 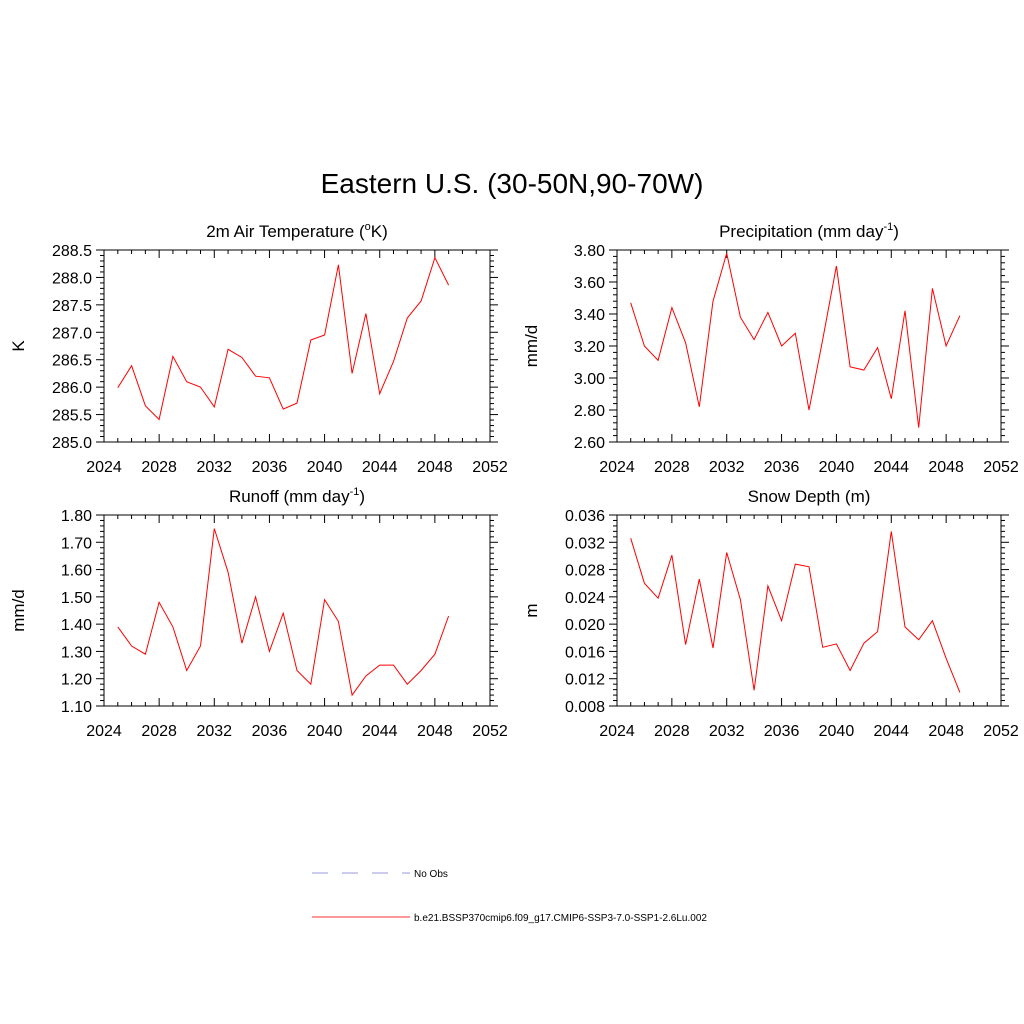 I want to click on legend-item-1: No Obs, so click(x=380, y=874).